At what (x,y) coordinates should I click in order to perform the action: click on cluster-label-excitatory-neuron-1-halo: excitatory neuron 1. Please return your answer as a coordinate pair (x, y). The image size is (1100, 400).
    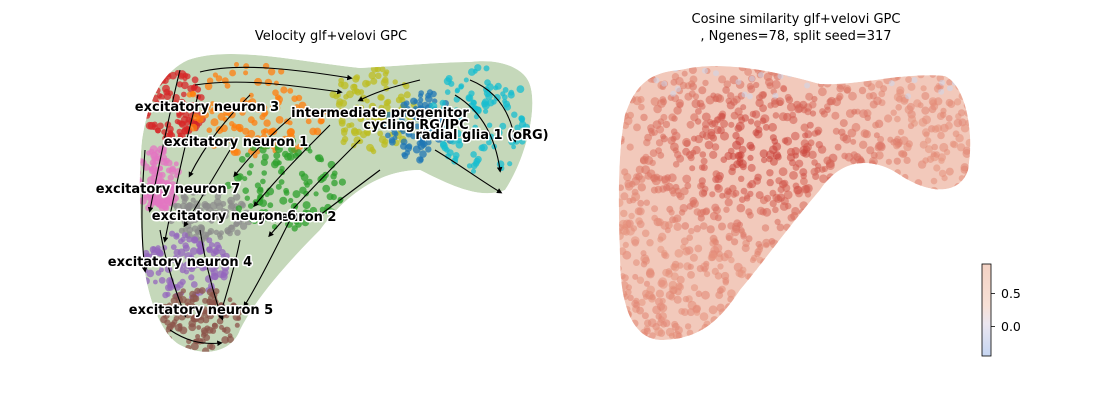
    Looking at the image, I should click on (236, 142).